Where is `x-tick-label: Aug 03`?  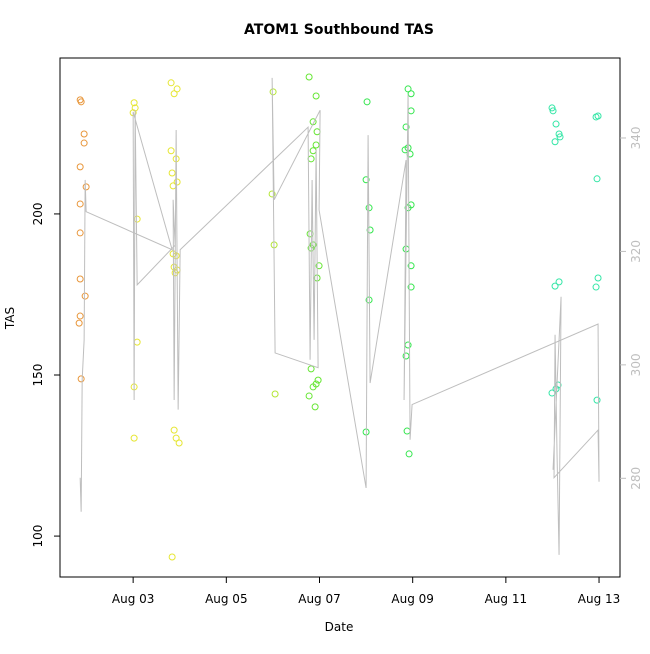
x-tick-label: Aug 03 is located at coordinates (133, 599).